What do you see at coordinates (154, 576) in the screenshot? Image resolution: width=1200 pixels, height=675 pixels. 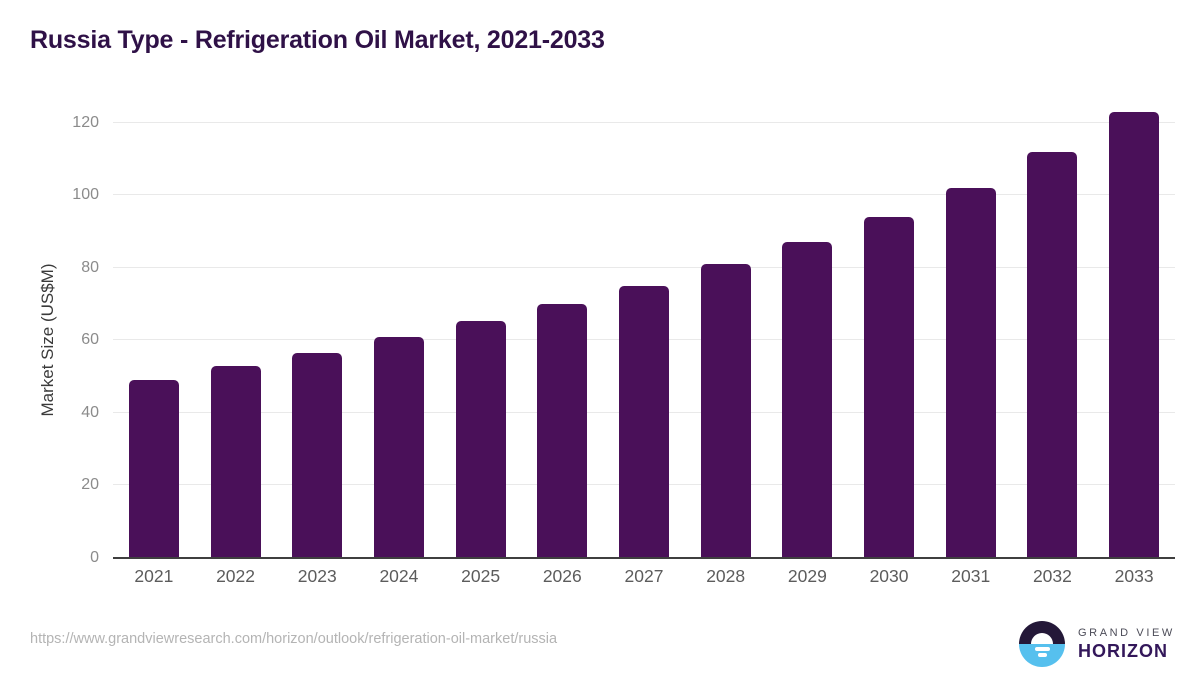 I see `x-tick-label-2021: 2021` at bounding box center [154, 576].